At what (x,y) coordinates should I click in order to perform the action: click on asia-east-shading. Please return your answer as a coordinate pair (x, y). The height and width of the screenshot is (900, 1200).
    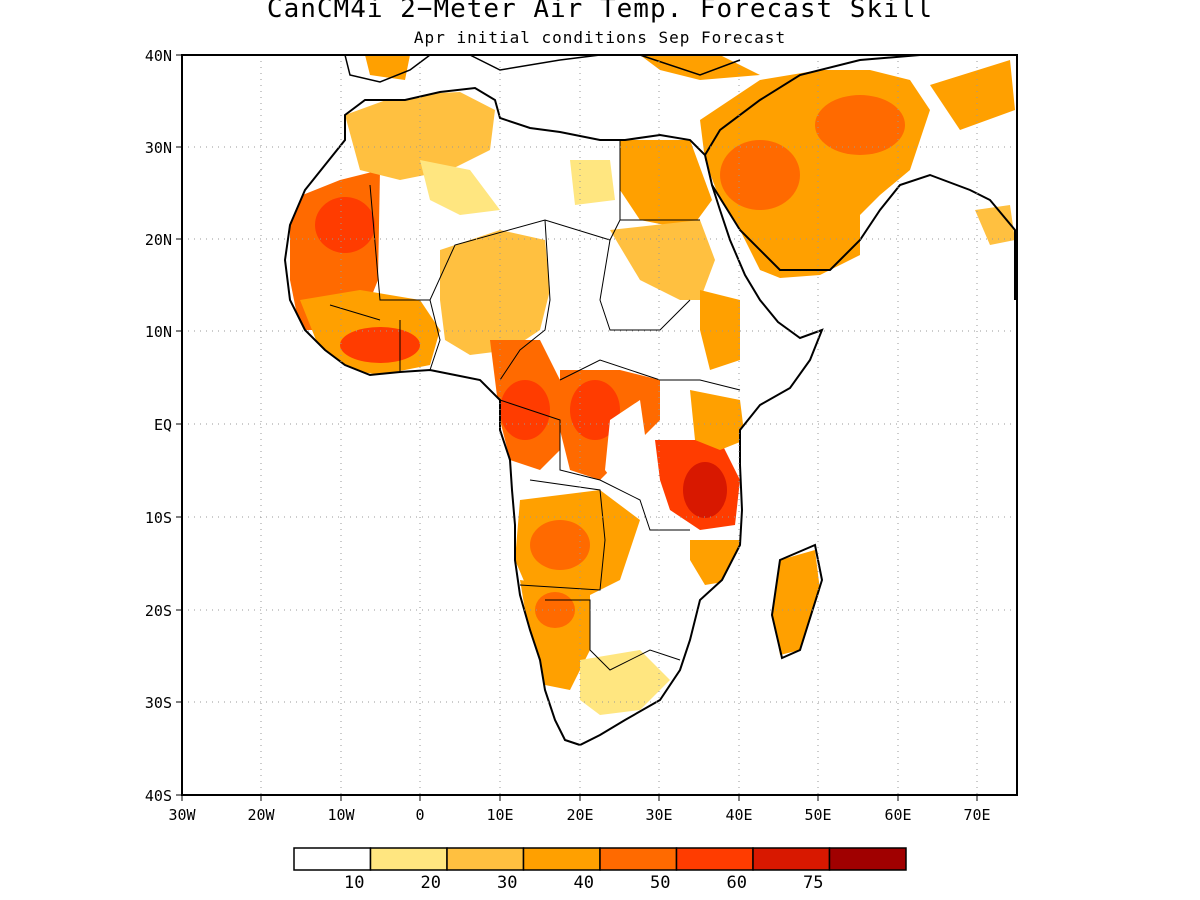
    Looking at the image, I should click on (972, 95).